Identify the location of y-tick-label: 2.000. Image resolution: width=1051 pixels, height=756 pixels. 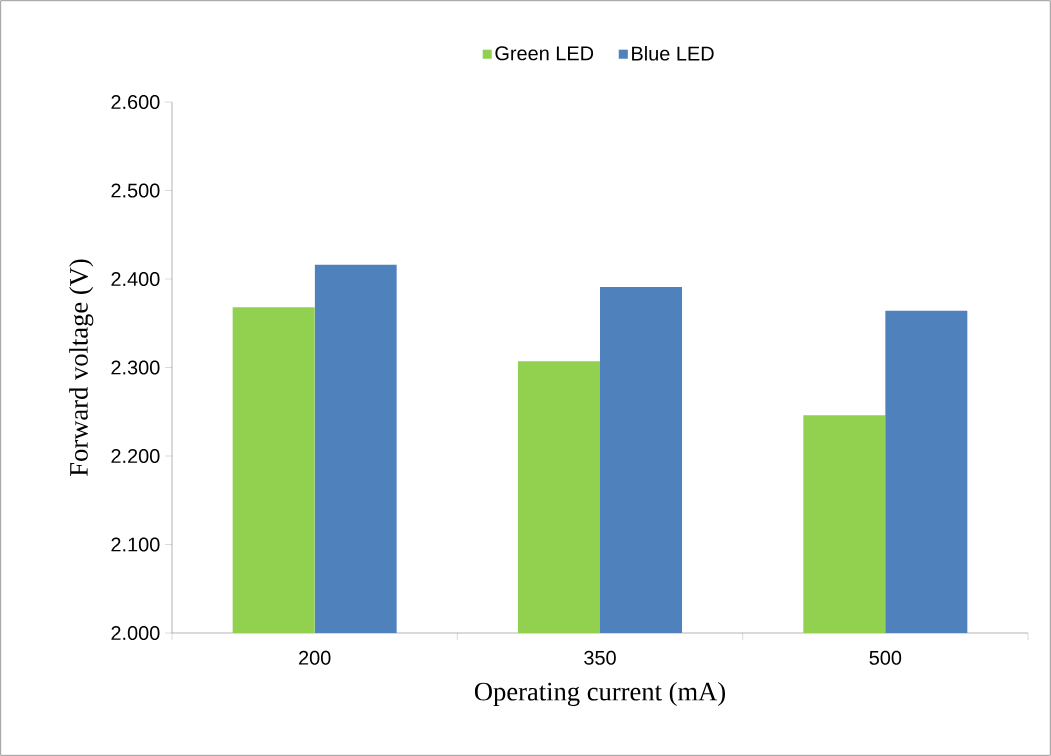
(135, 633).